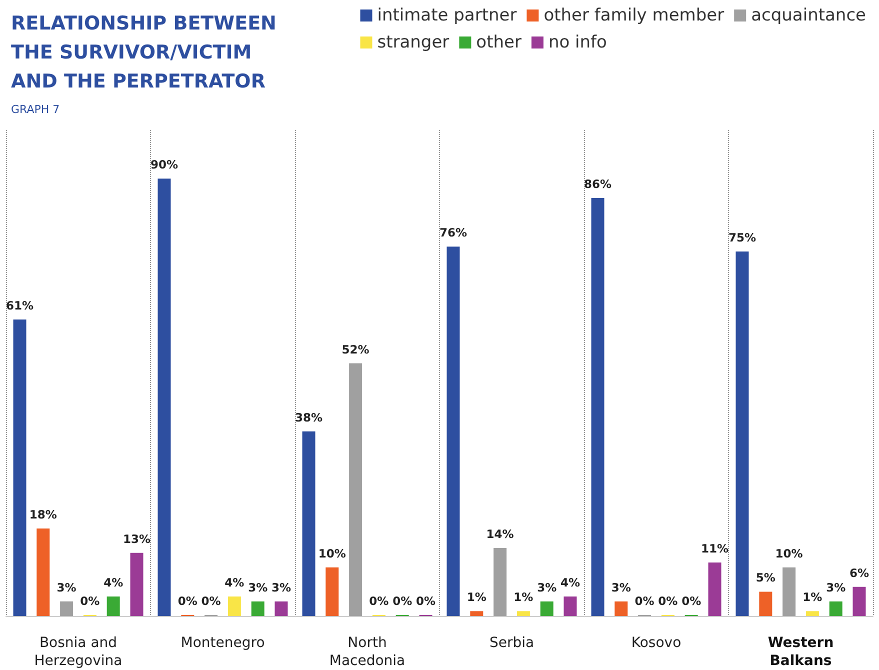 This screenshot has width=879, height=670. What do you see at coordinates (859, 573) in the screenshot?
I see `data-label: 6%` at bounding box center [859, 573].